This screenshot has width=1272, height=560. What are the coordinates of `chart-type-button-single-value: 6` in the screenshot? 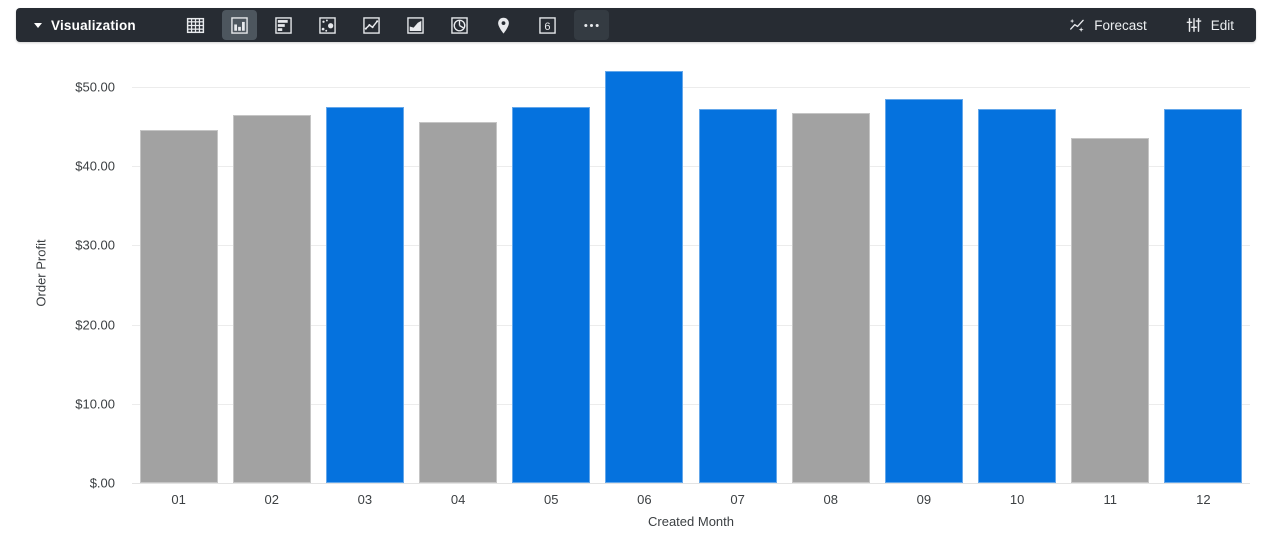 It's located at (547, 25).